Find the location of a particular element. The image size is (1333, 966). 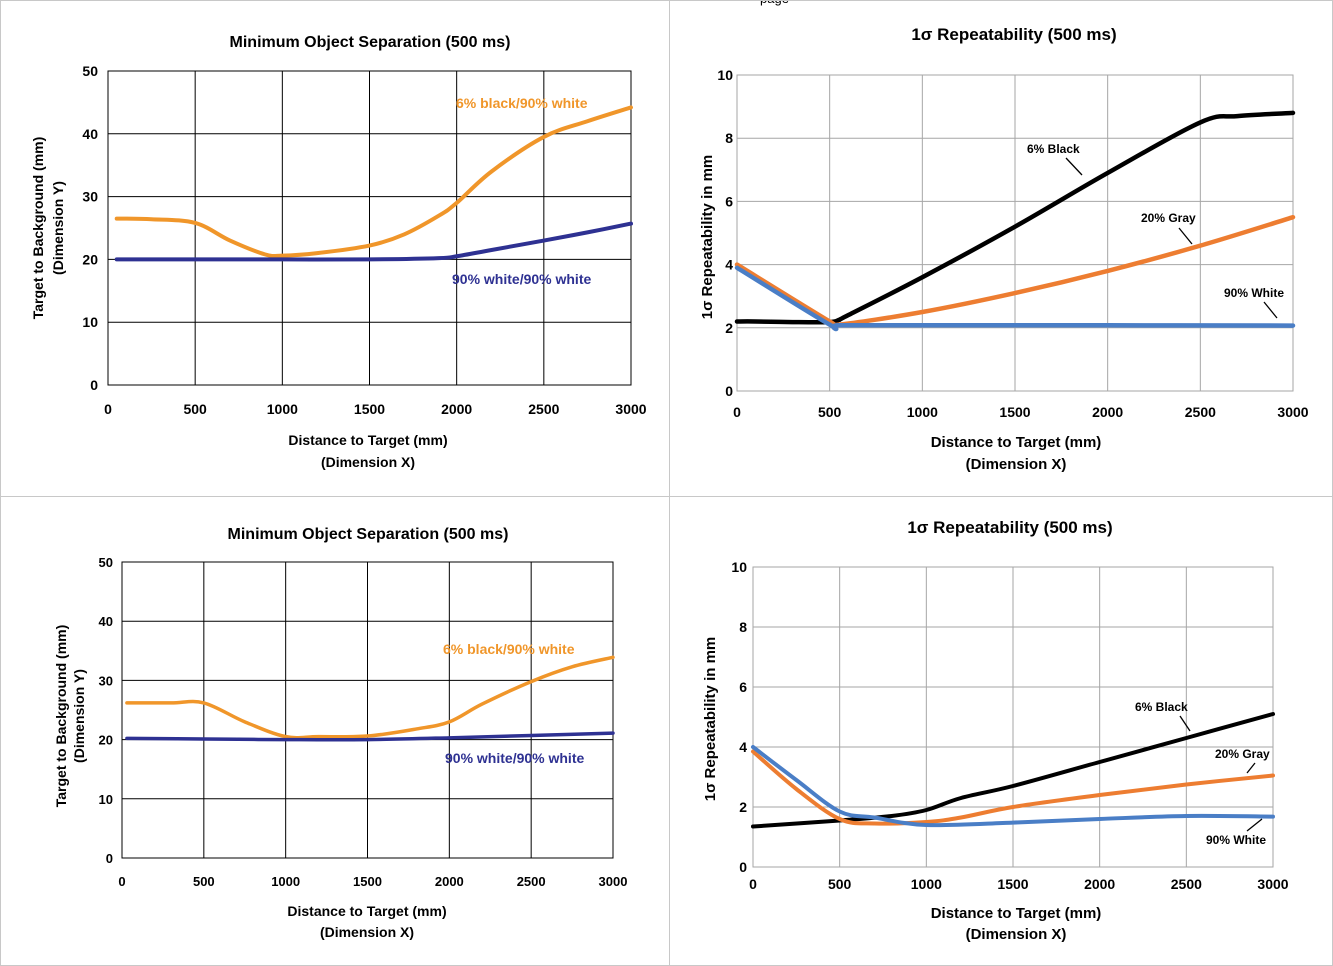

y-tick-label: 8 is located at coordinates (743, 627).